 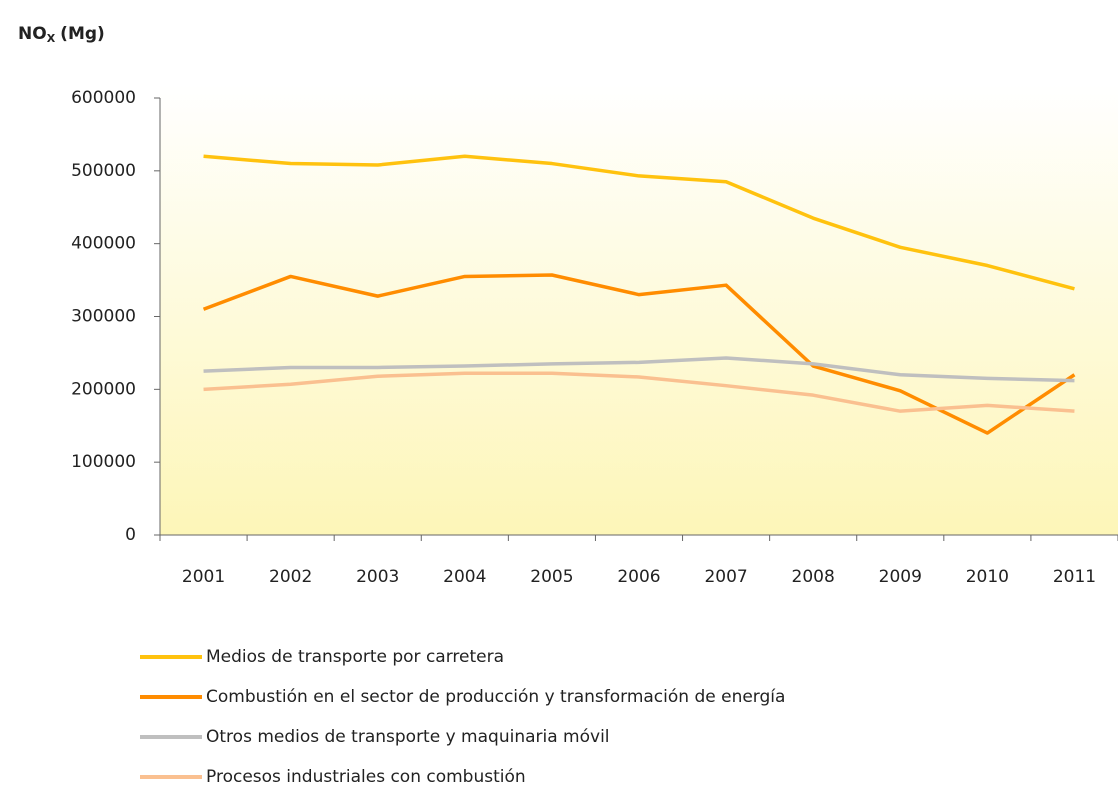 What do you see at coordinates (103, 317) in the screenshot?
I see `y-tick-label: 300000` at bounding box center [103, 317].